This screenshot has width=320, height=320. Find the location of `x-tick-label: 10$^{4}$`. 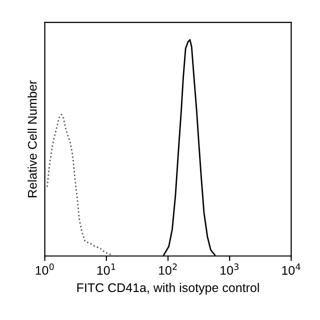

x-tick-label: 10$^{4}$ is located at coordinates (291, 269).